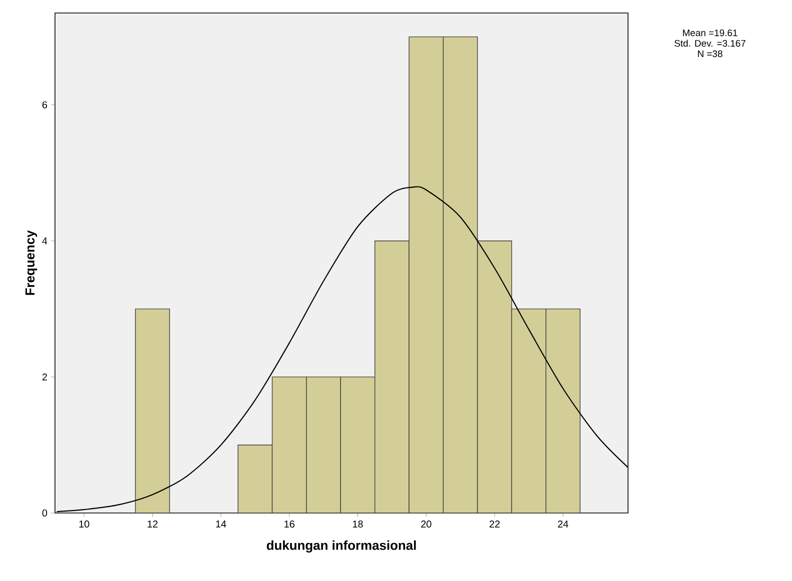  I want to click on x-tick-label: 14, so click(221, 524).